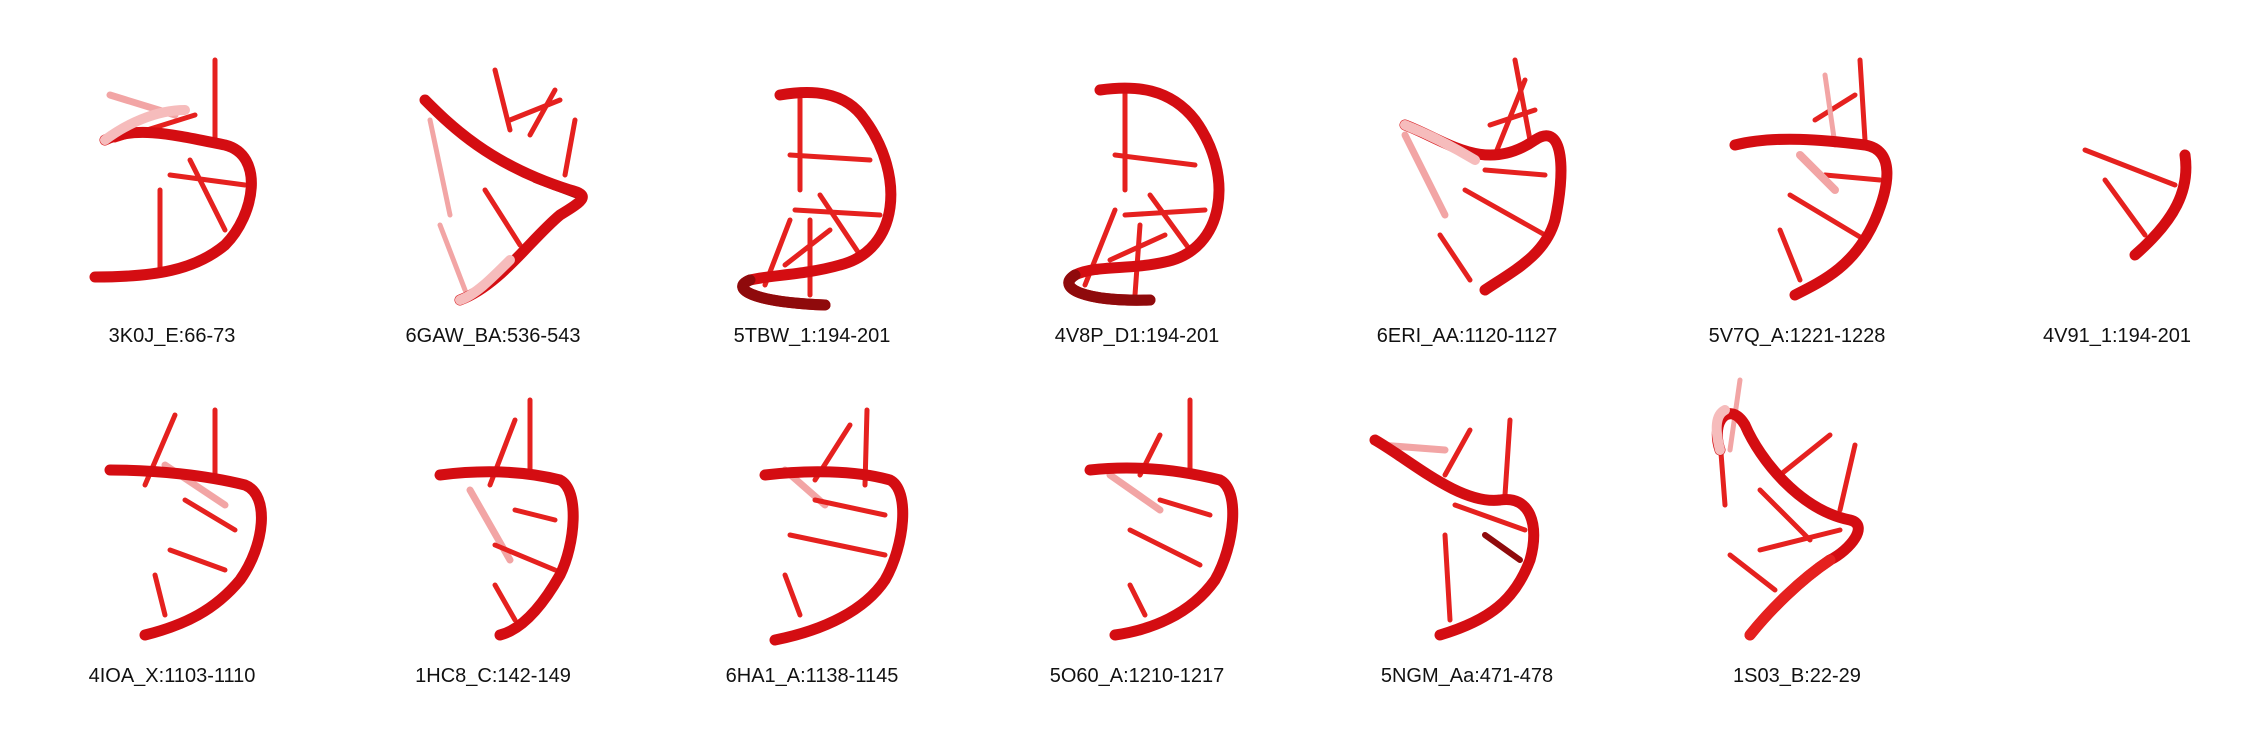  Describe the element at coordinates (1797, 676) in the screenshot. I see `structure-label: 1S03_B:22-29` at that location.